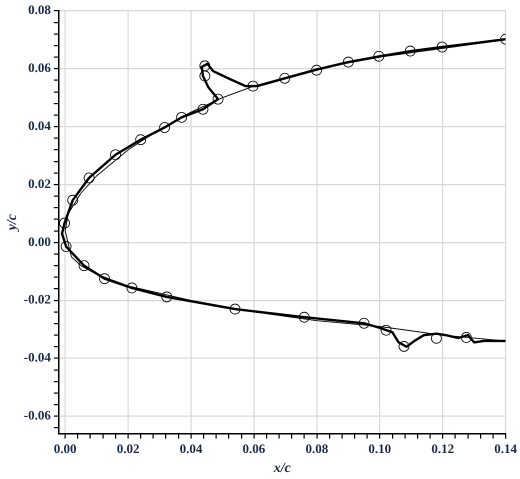  I want to click on y-tick-label: -0.04, so click(38, 357).